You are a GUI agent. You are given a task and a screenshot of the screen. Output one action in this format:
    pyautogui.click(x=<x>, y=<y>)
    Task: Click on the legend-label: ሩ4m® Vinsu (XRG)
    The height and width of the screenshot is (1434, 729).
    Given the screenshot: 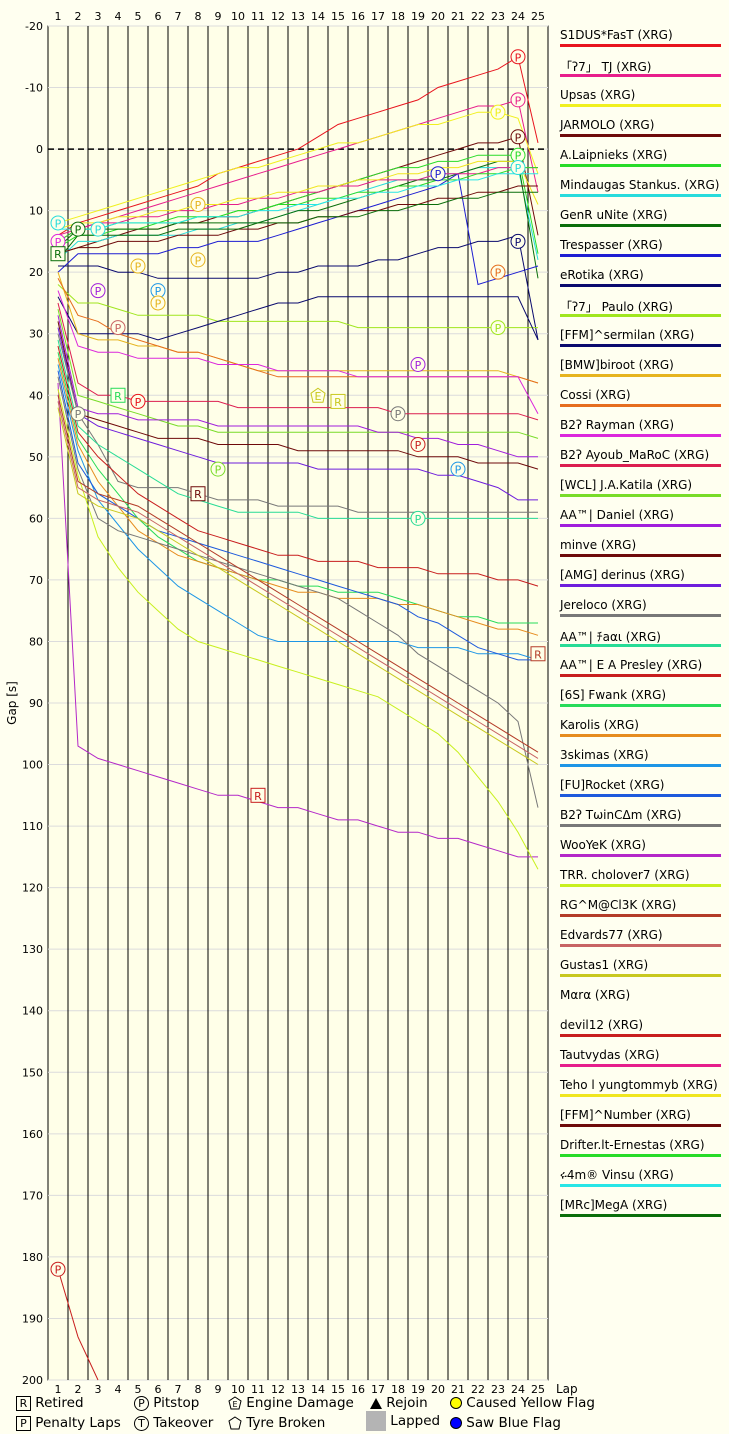 What is the action you would take?
    pyautogui.click(x=617, y=1175)
    